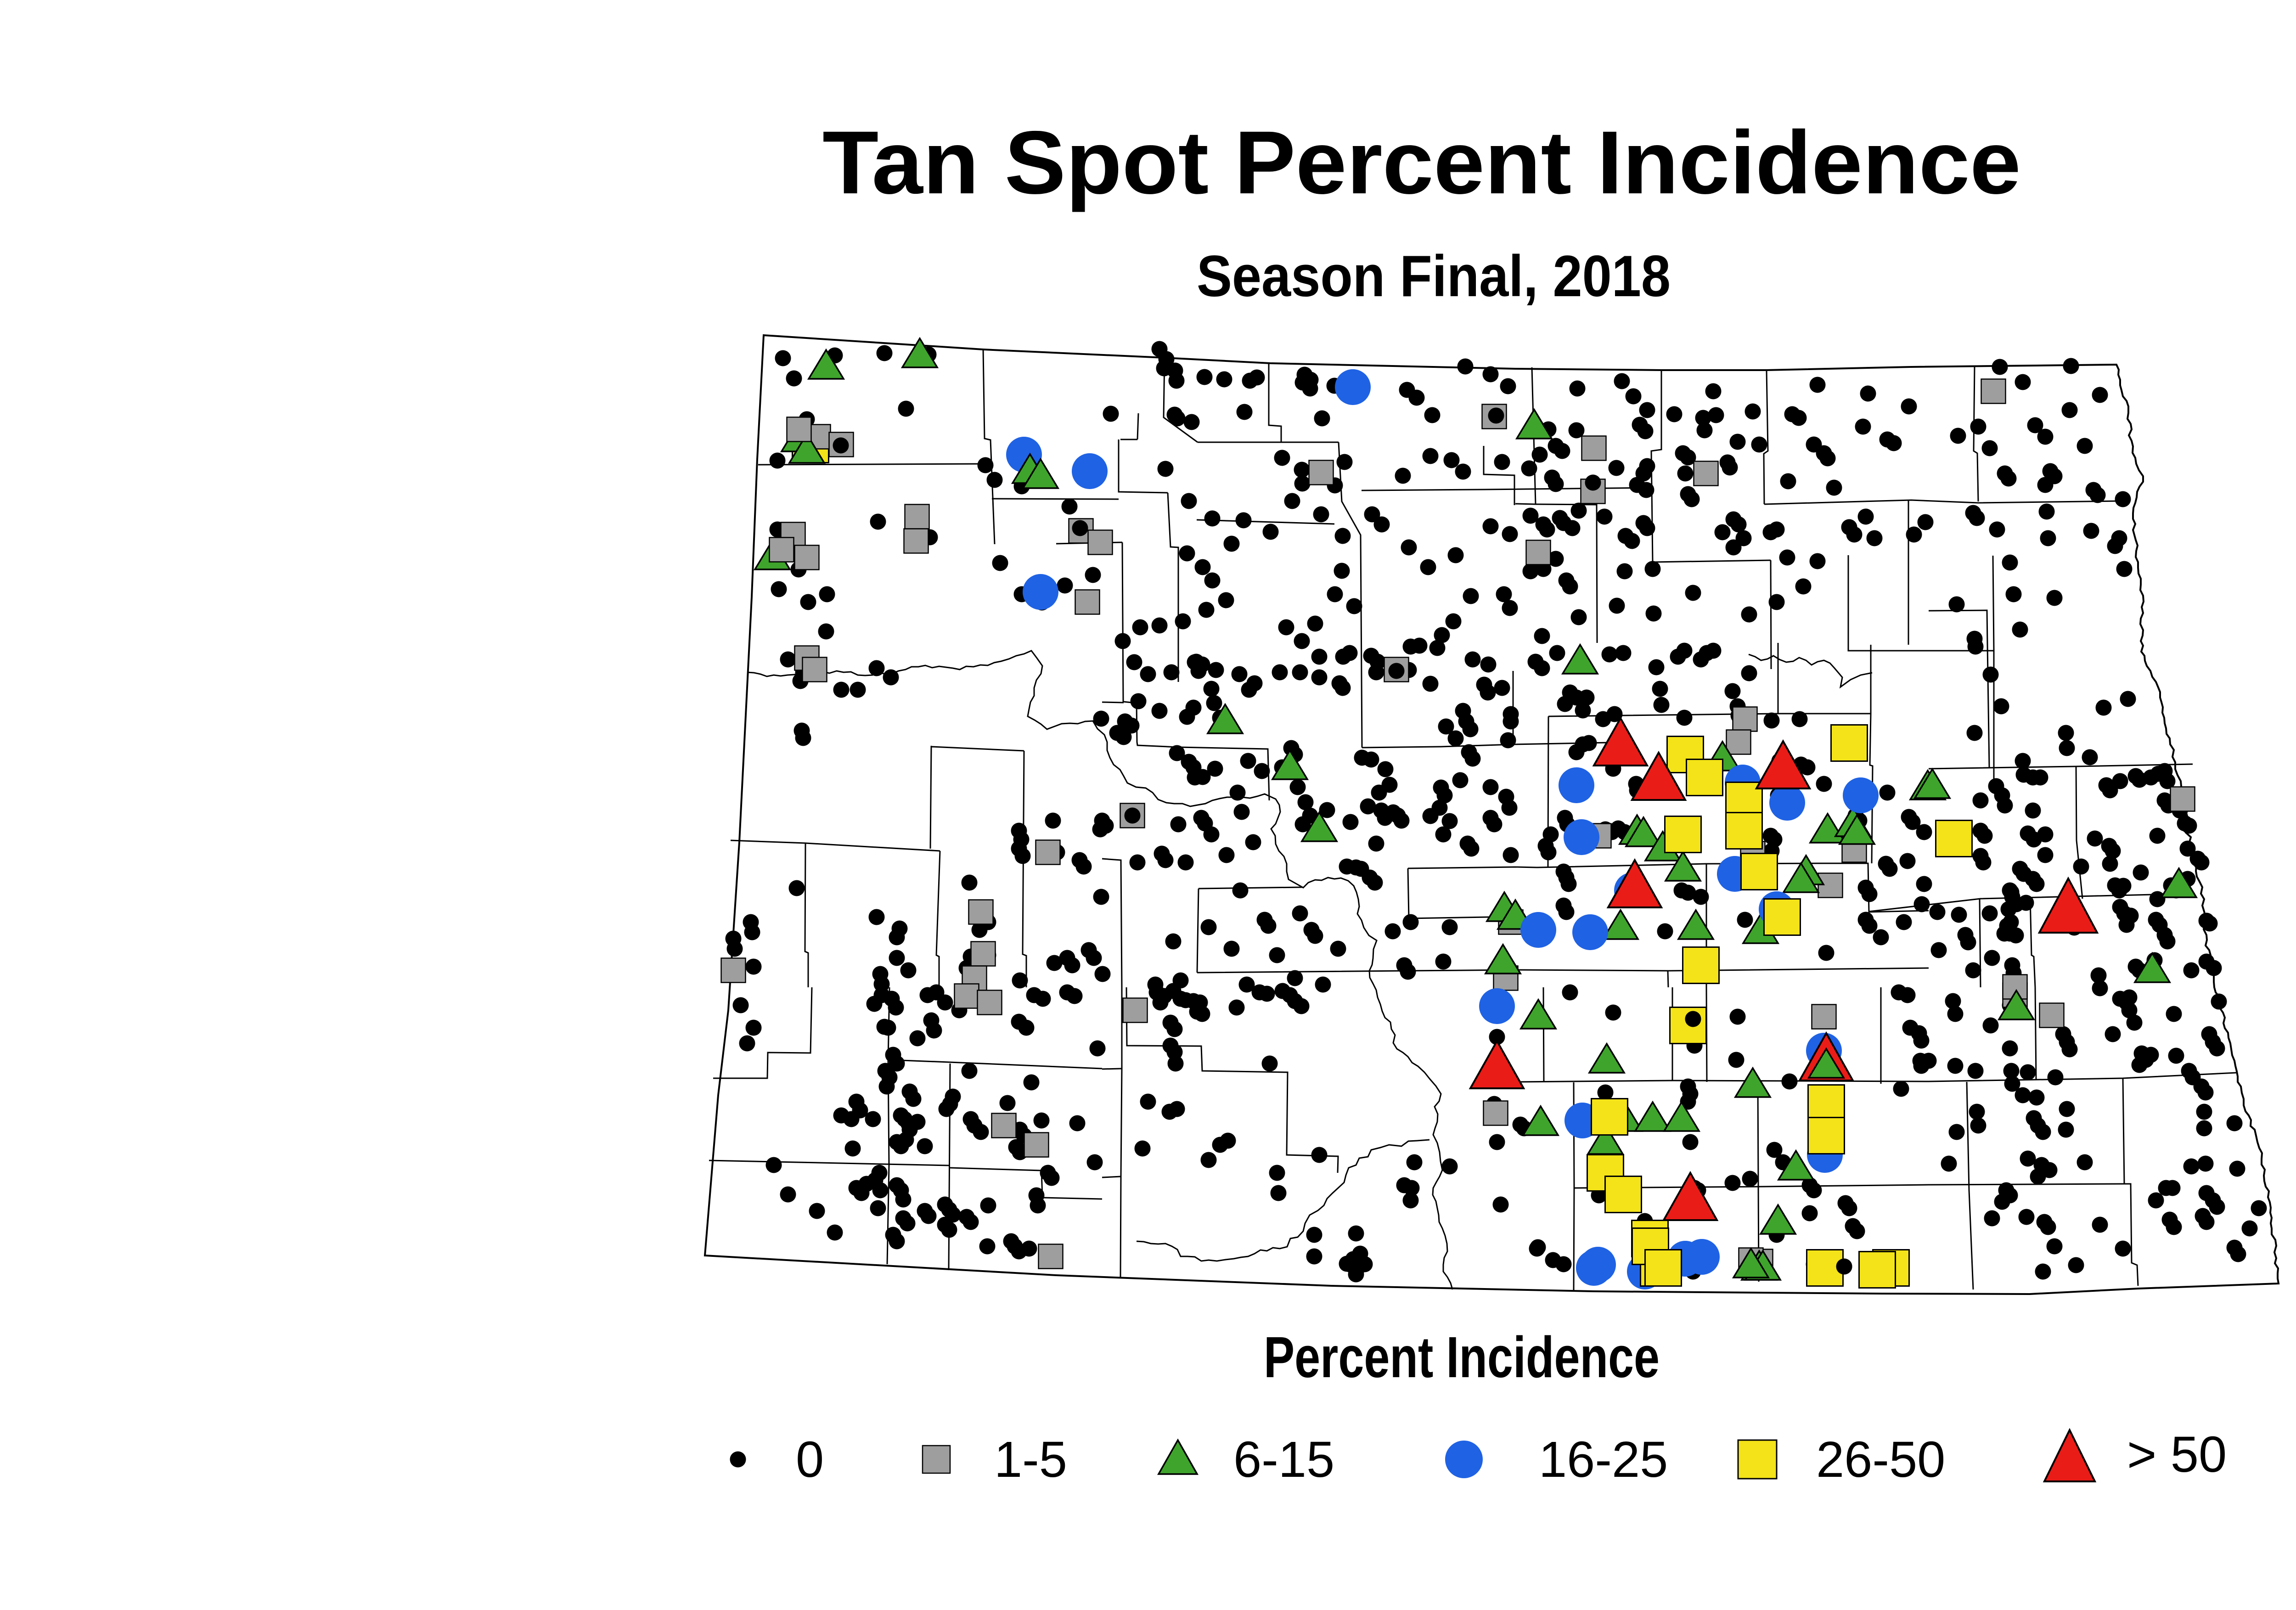 Image resolution: width=2296 pixels, height=1610 pixels. I want to click on svg-text: 16-25, so click(1603, 1460).